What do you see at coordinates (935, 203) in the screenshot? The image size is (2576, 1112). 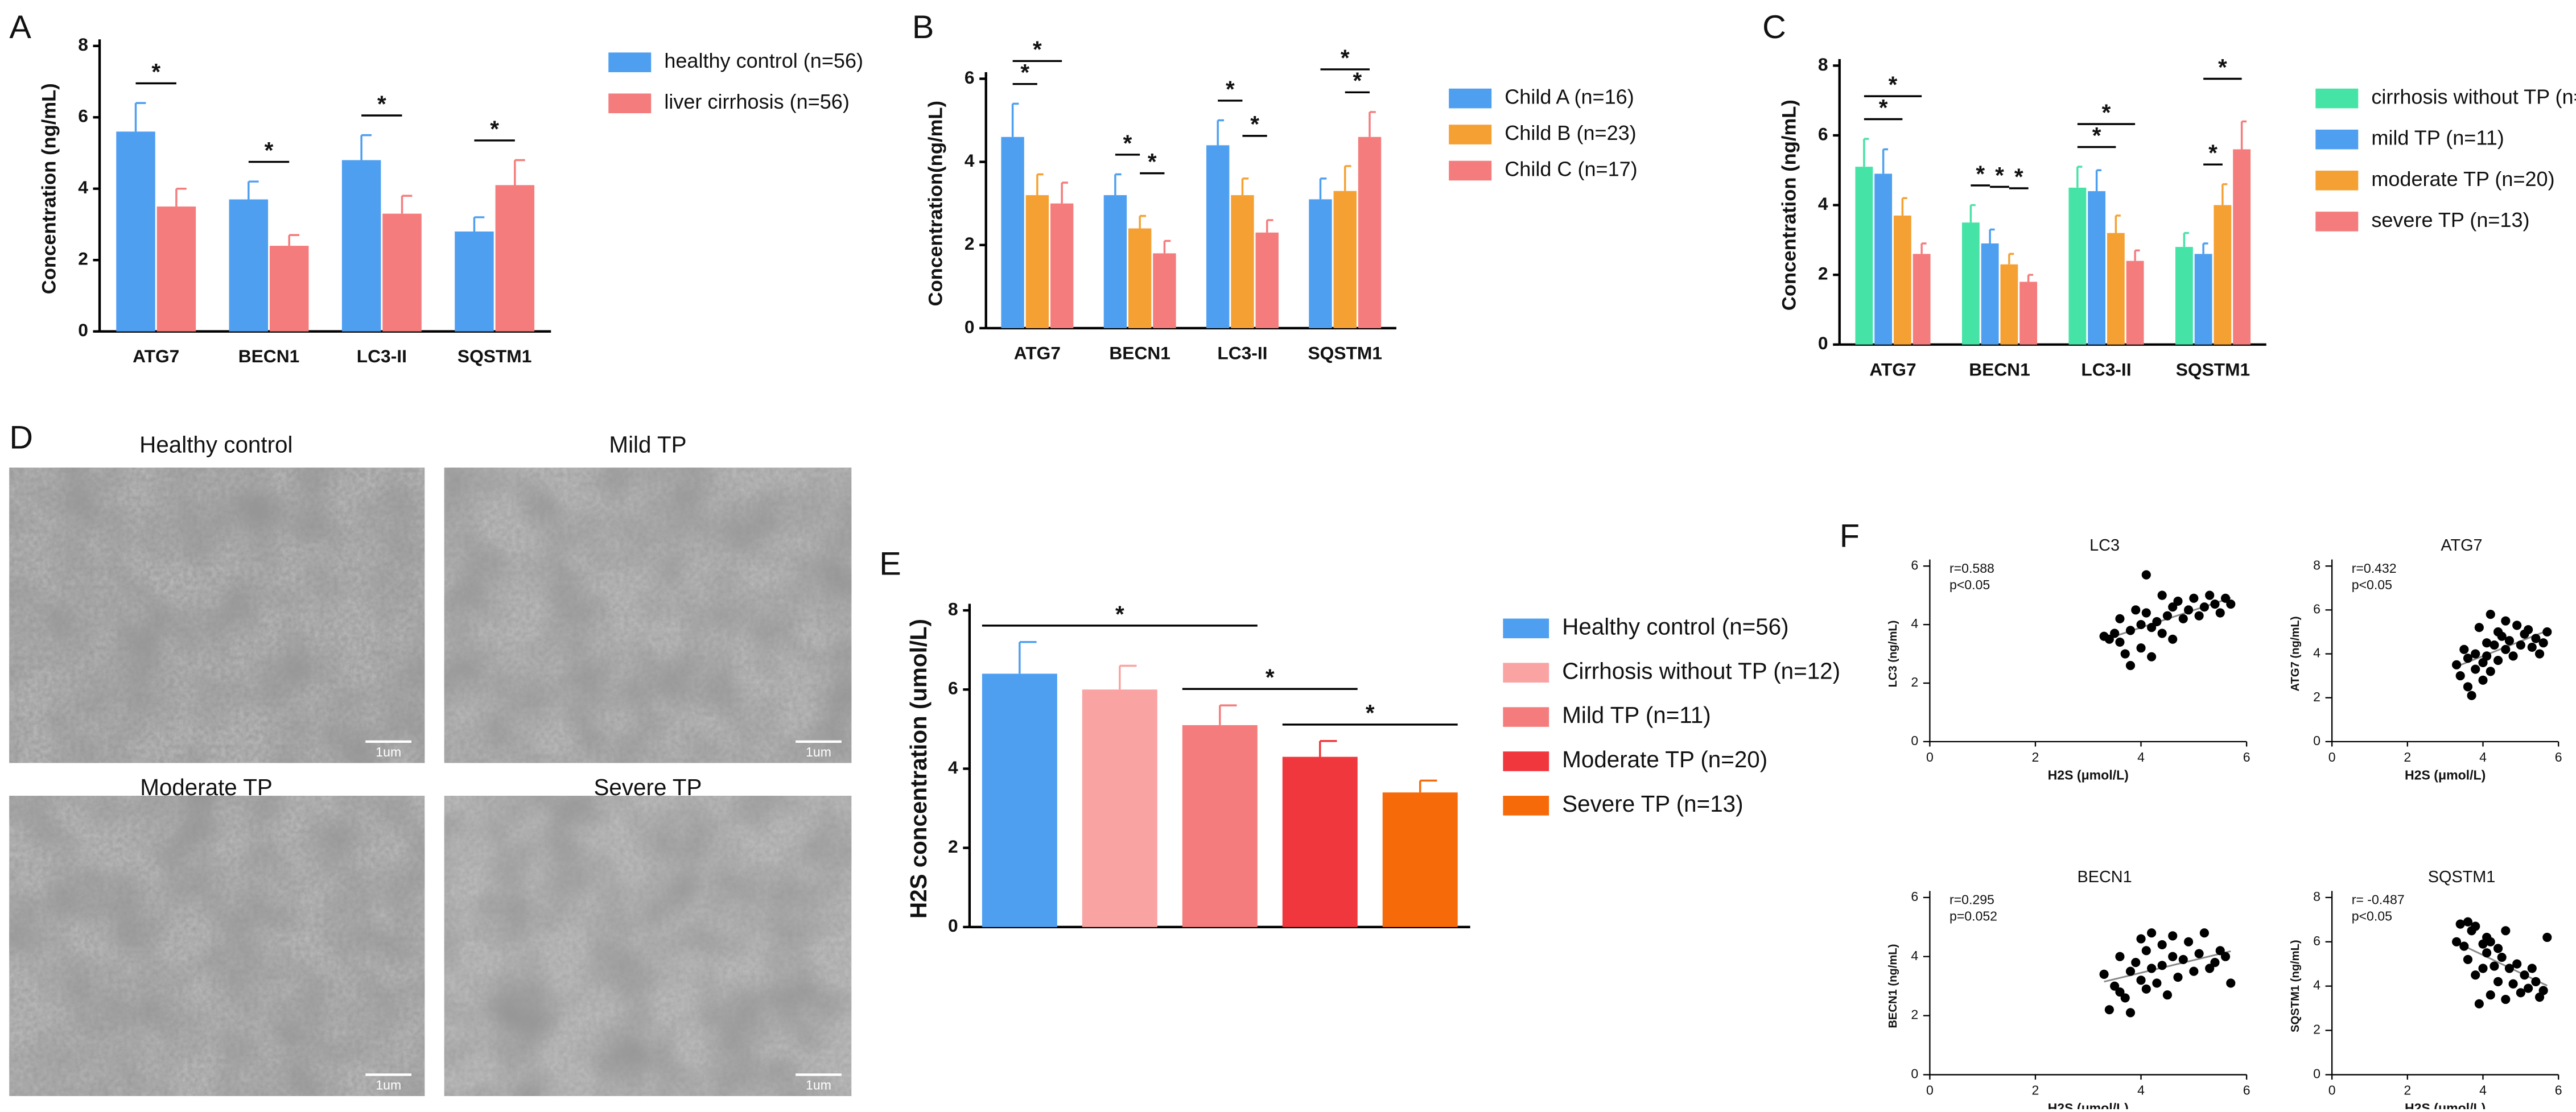 I see `y-axis-label: Concentration(ng/mL)` at bounding box center [935, 203].